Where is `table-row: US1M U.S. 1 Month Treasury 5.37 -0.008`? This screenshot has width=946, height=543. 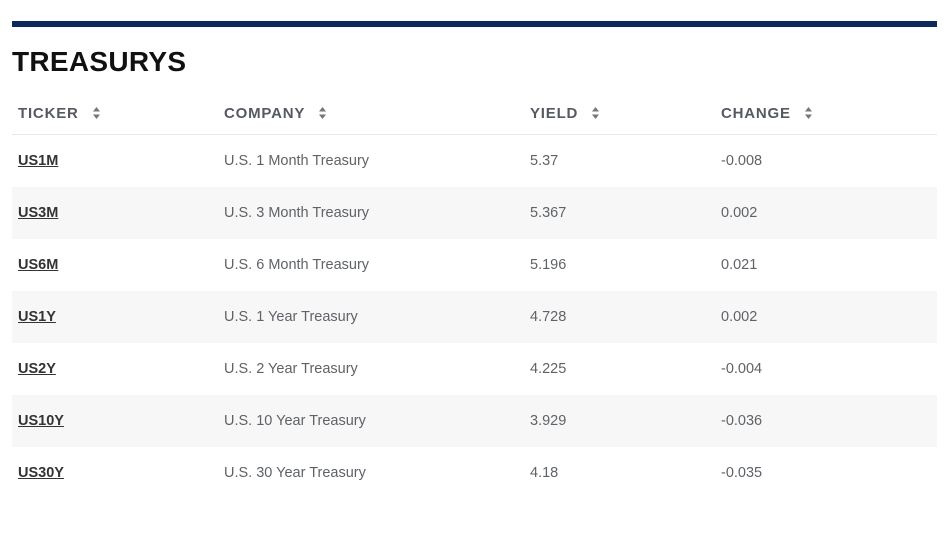
table-row: US1M U.S. 1 Month Treasury 5.37 -0.008 is located at coordinates (474, 161).